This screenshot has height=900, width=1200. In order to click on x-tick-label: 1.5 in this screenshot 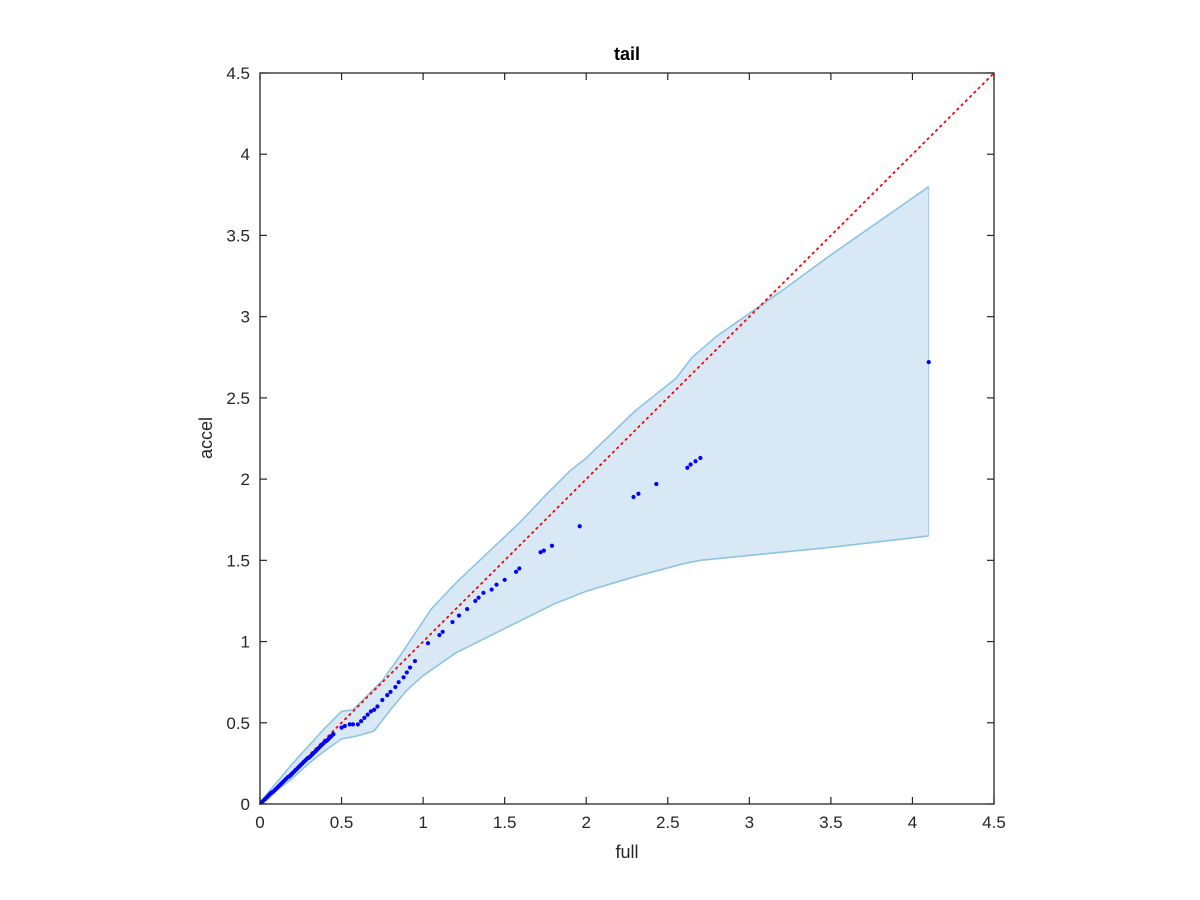, I will do `click(505, 822)`.